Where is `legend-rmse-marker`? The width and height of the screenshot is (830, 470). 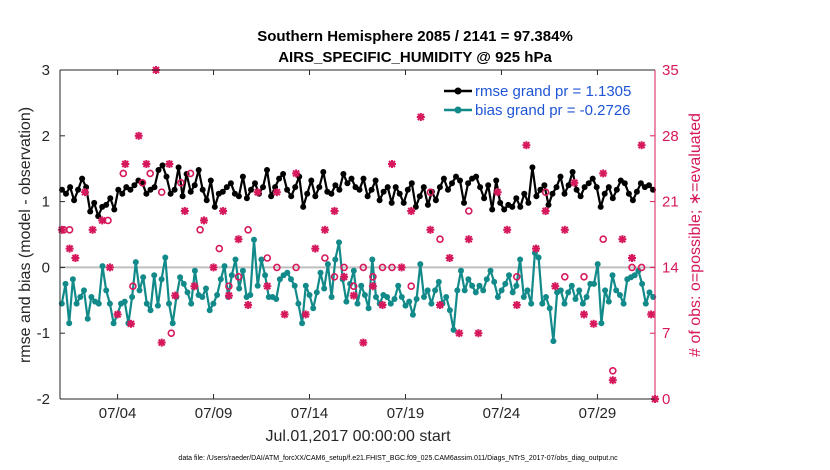 legend-rmse-marker is located at coordinates (458, 91).